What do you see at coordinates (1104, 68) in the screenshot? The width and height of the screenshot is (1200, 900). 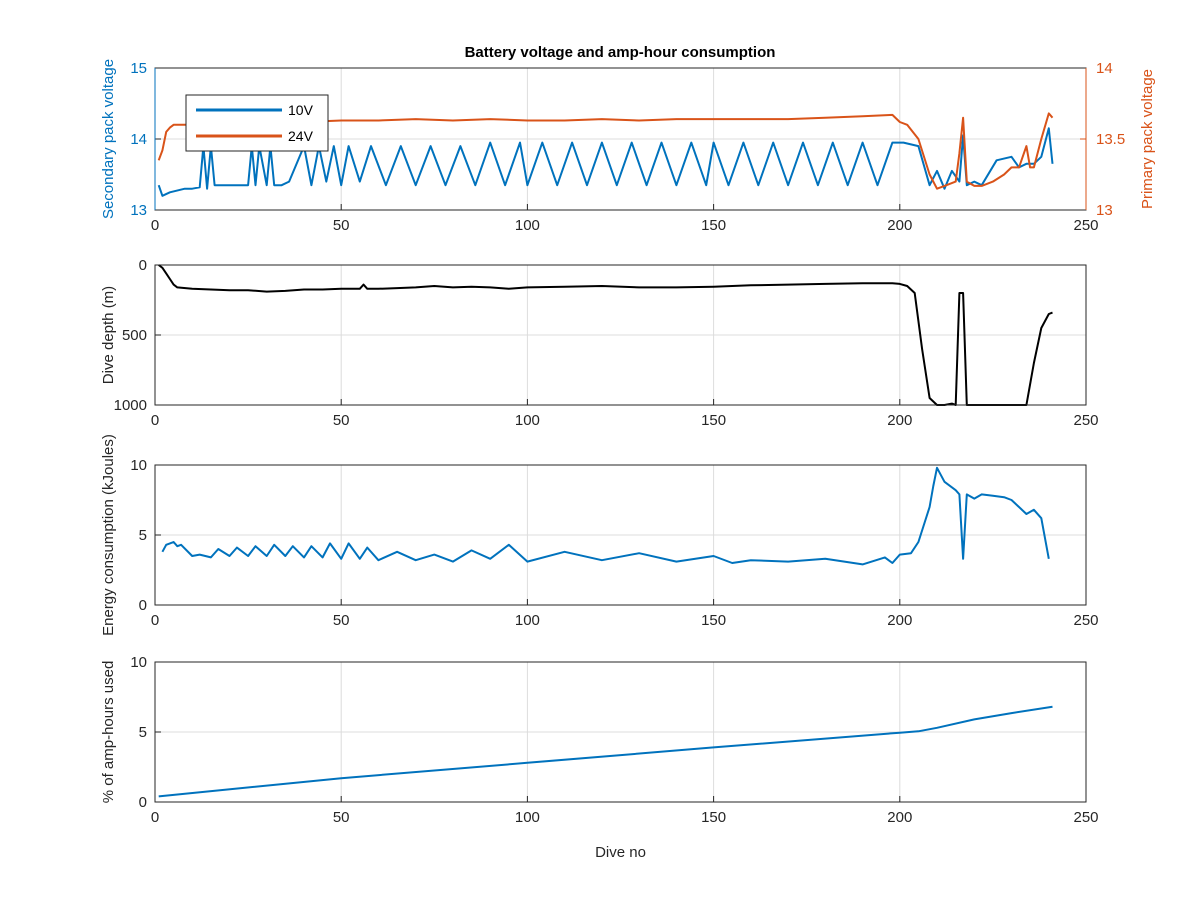 I see `y-right-tick-label: 14` at bounding box center [1104, 68].